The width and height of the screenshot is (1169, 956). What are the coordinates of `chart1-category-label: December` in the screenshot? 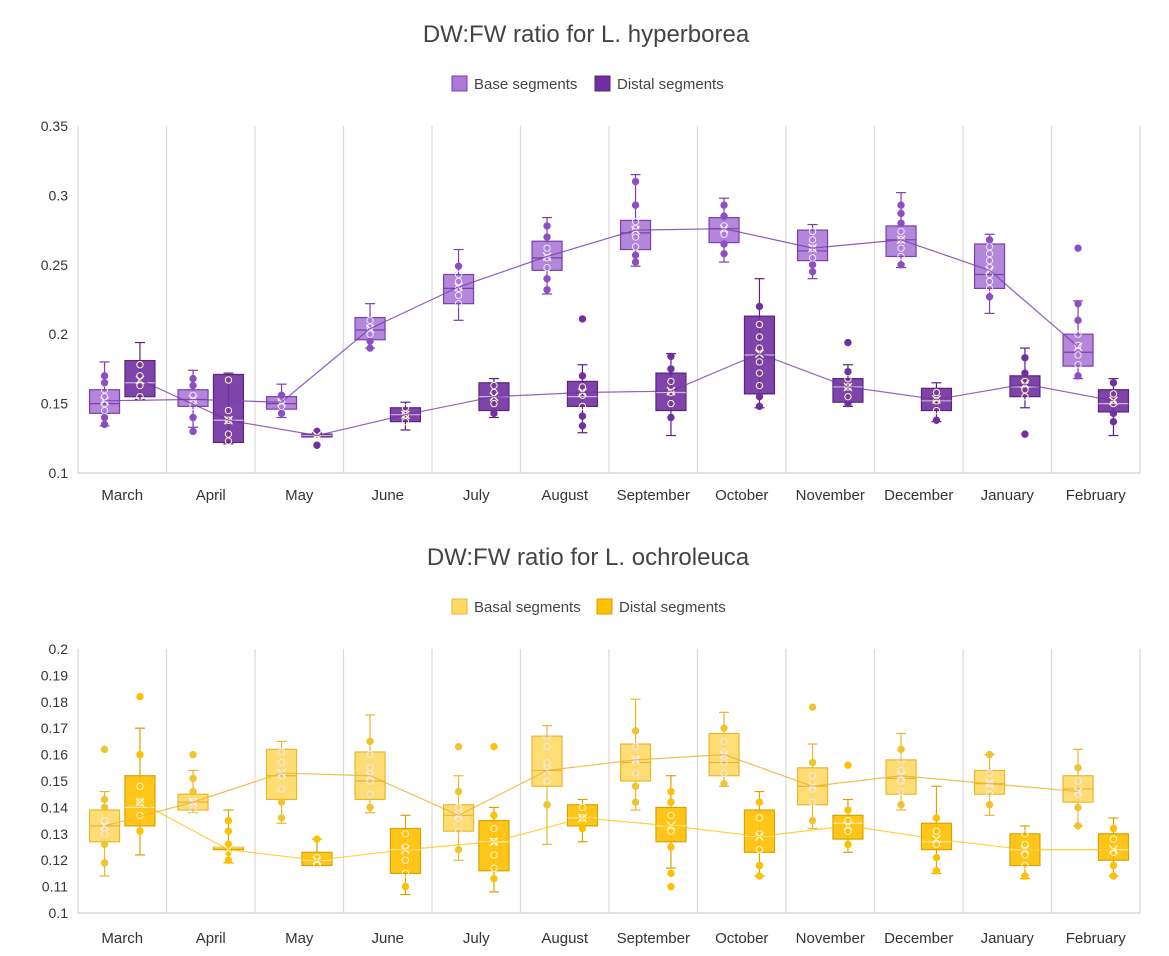 It's located at (918, 495).